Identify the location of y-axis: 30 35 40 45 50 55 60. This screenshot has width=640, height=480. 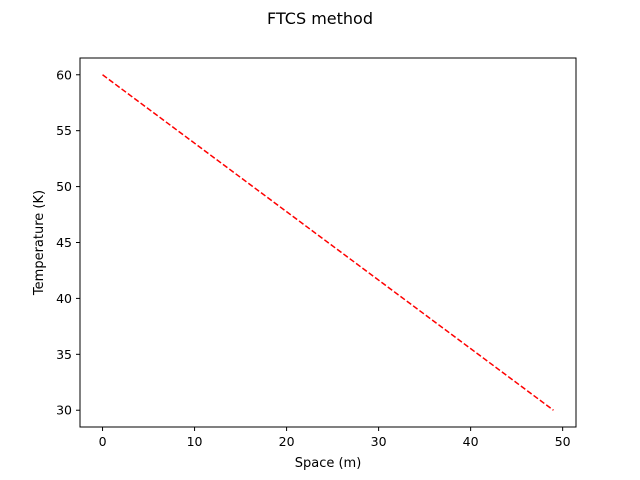
(68, 242).